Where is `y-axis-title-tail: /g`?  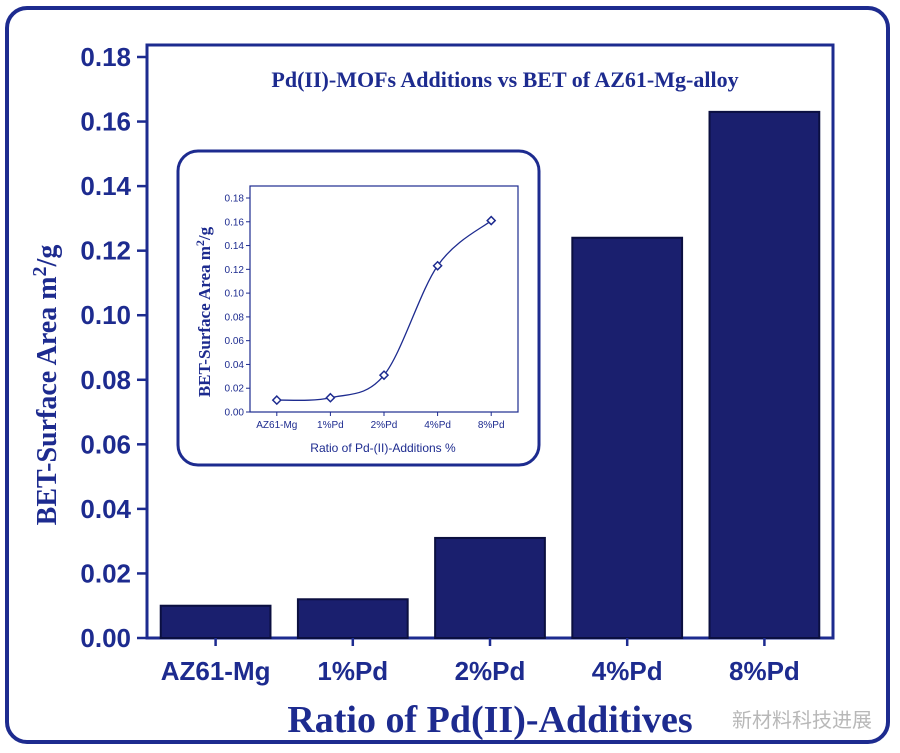
y-axis-title-tail: /g is located at coordinates (47, 256).